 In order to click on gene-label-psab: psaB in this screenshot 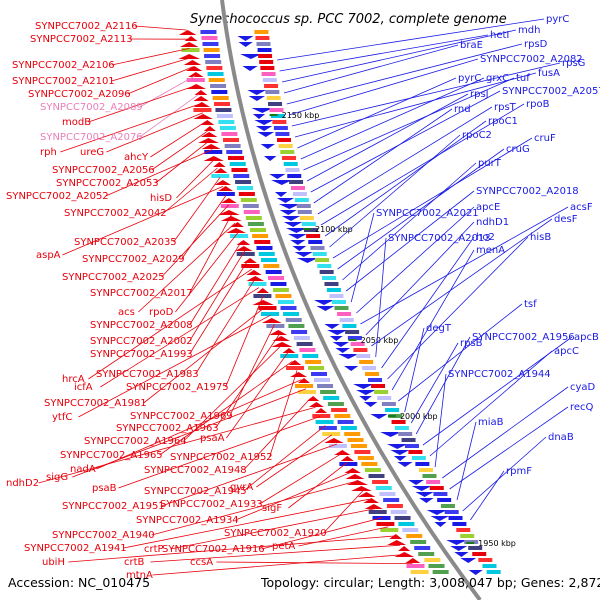, I will do `click(104, 488)`.